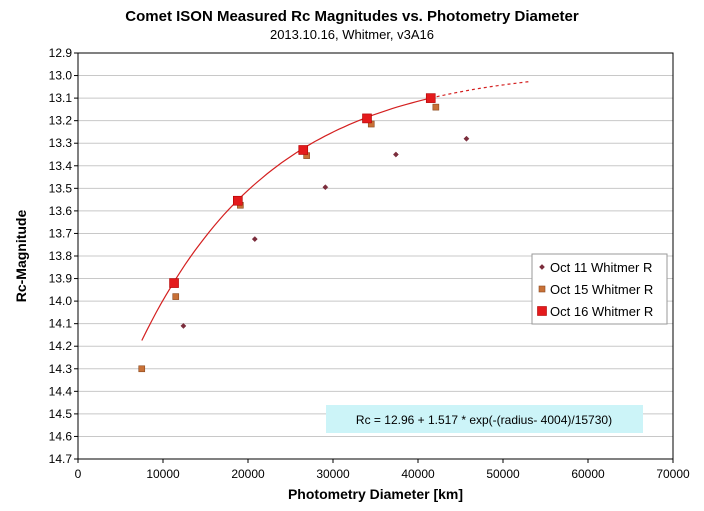  Describe the element at coordinates (61, 369) in the screenshot. I see `y-tick-label: 14.3` at that location.